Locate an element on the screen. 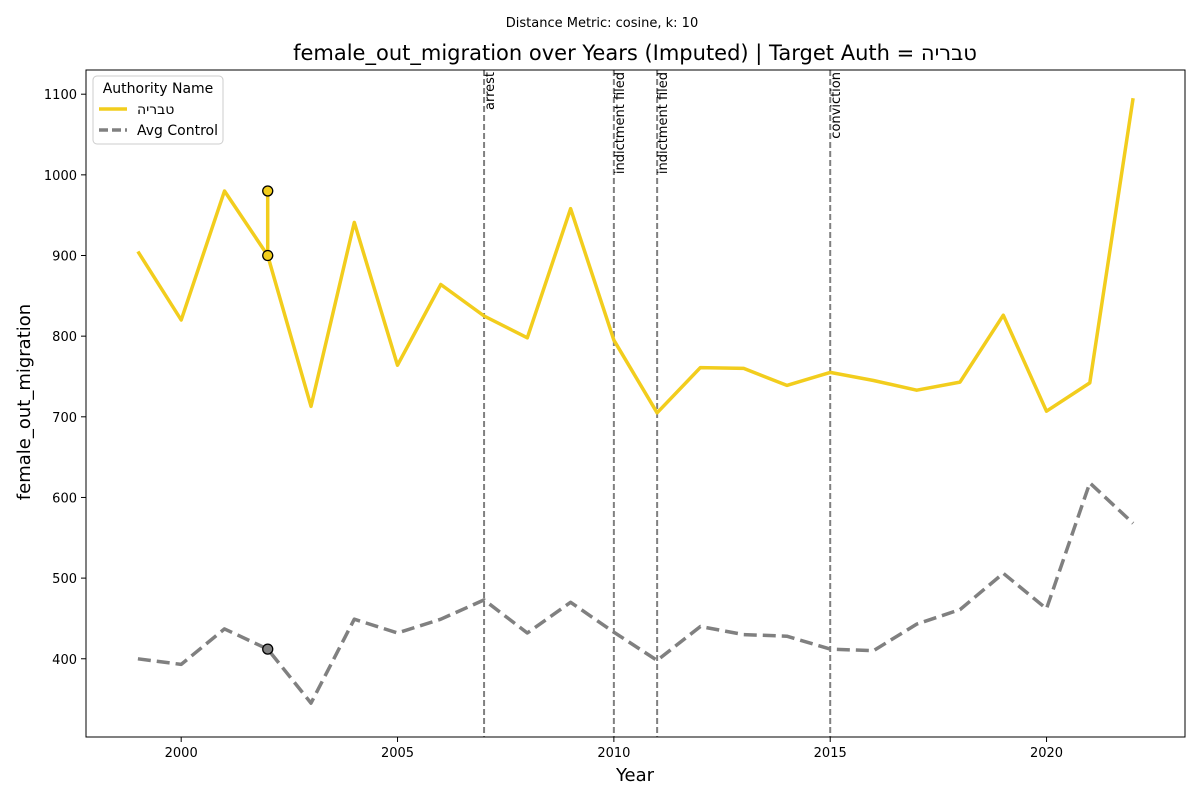  x-tick-label: 2000 is located at coordinates (181, 753).